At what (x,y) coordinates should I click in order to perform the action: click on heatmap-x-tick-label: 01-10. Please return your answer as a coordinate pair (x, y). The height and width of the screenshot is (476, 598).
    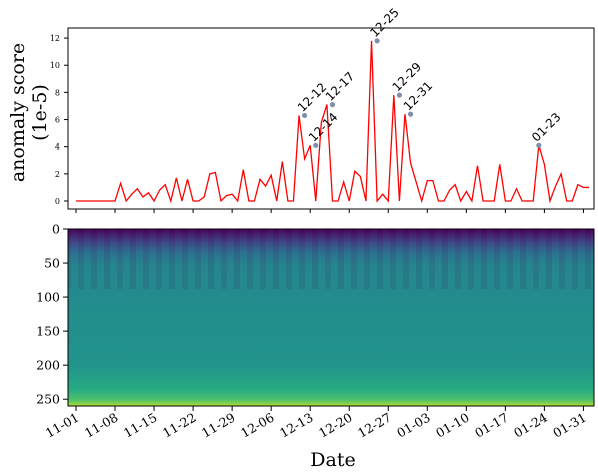
    Looking at the image, I should click on (452, 425).